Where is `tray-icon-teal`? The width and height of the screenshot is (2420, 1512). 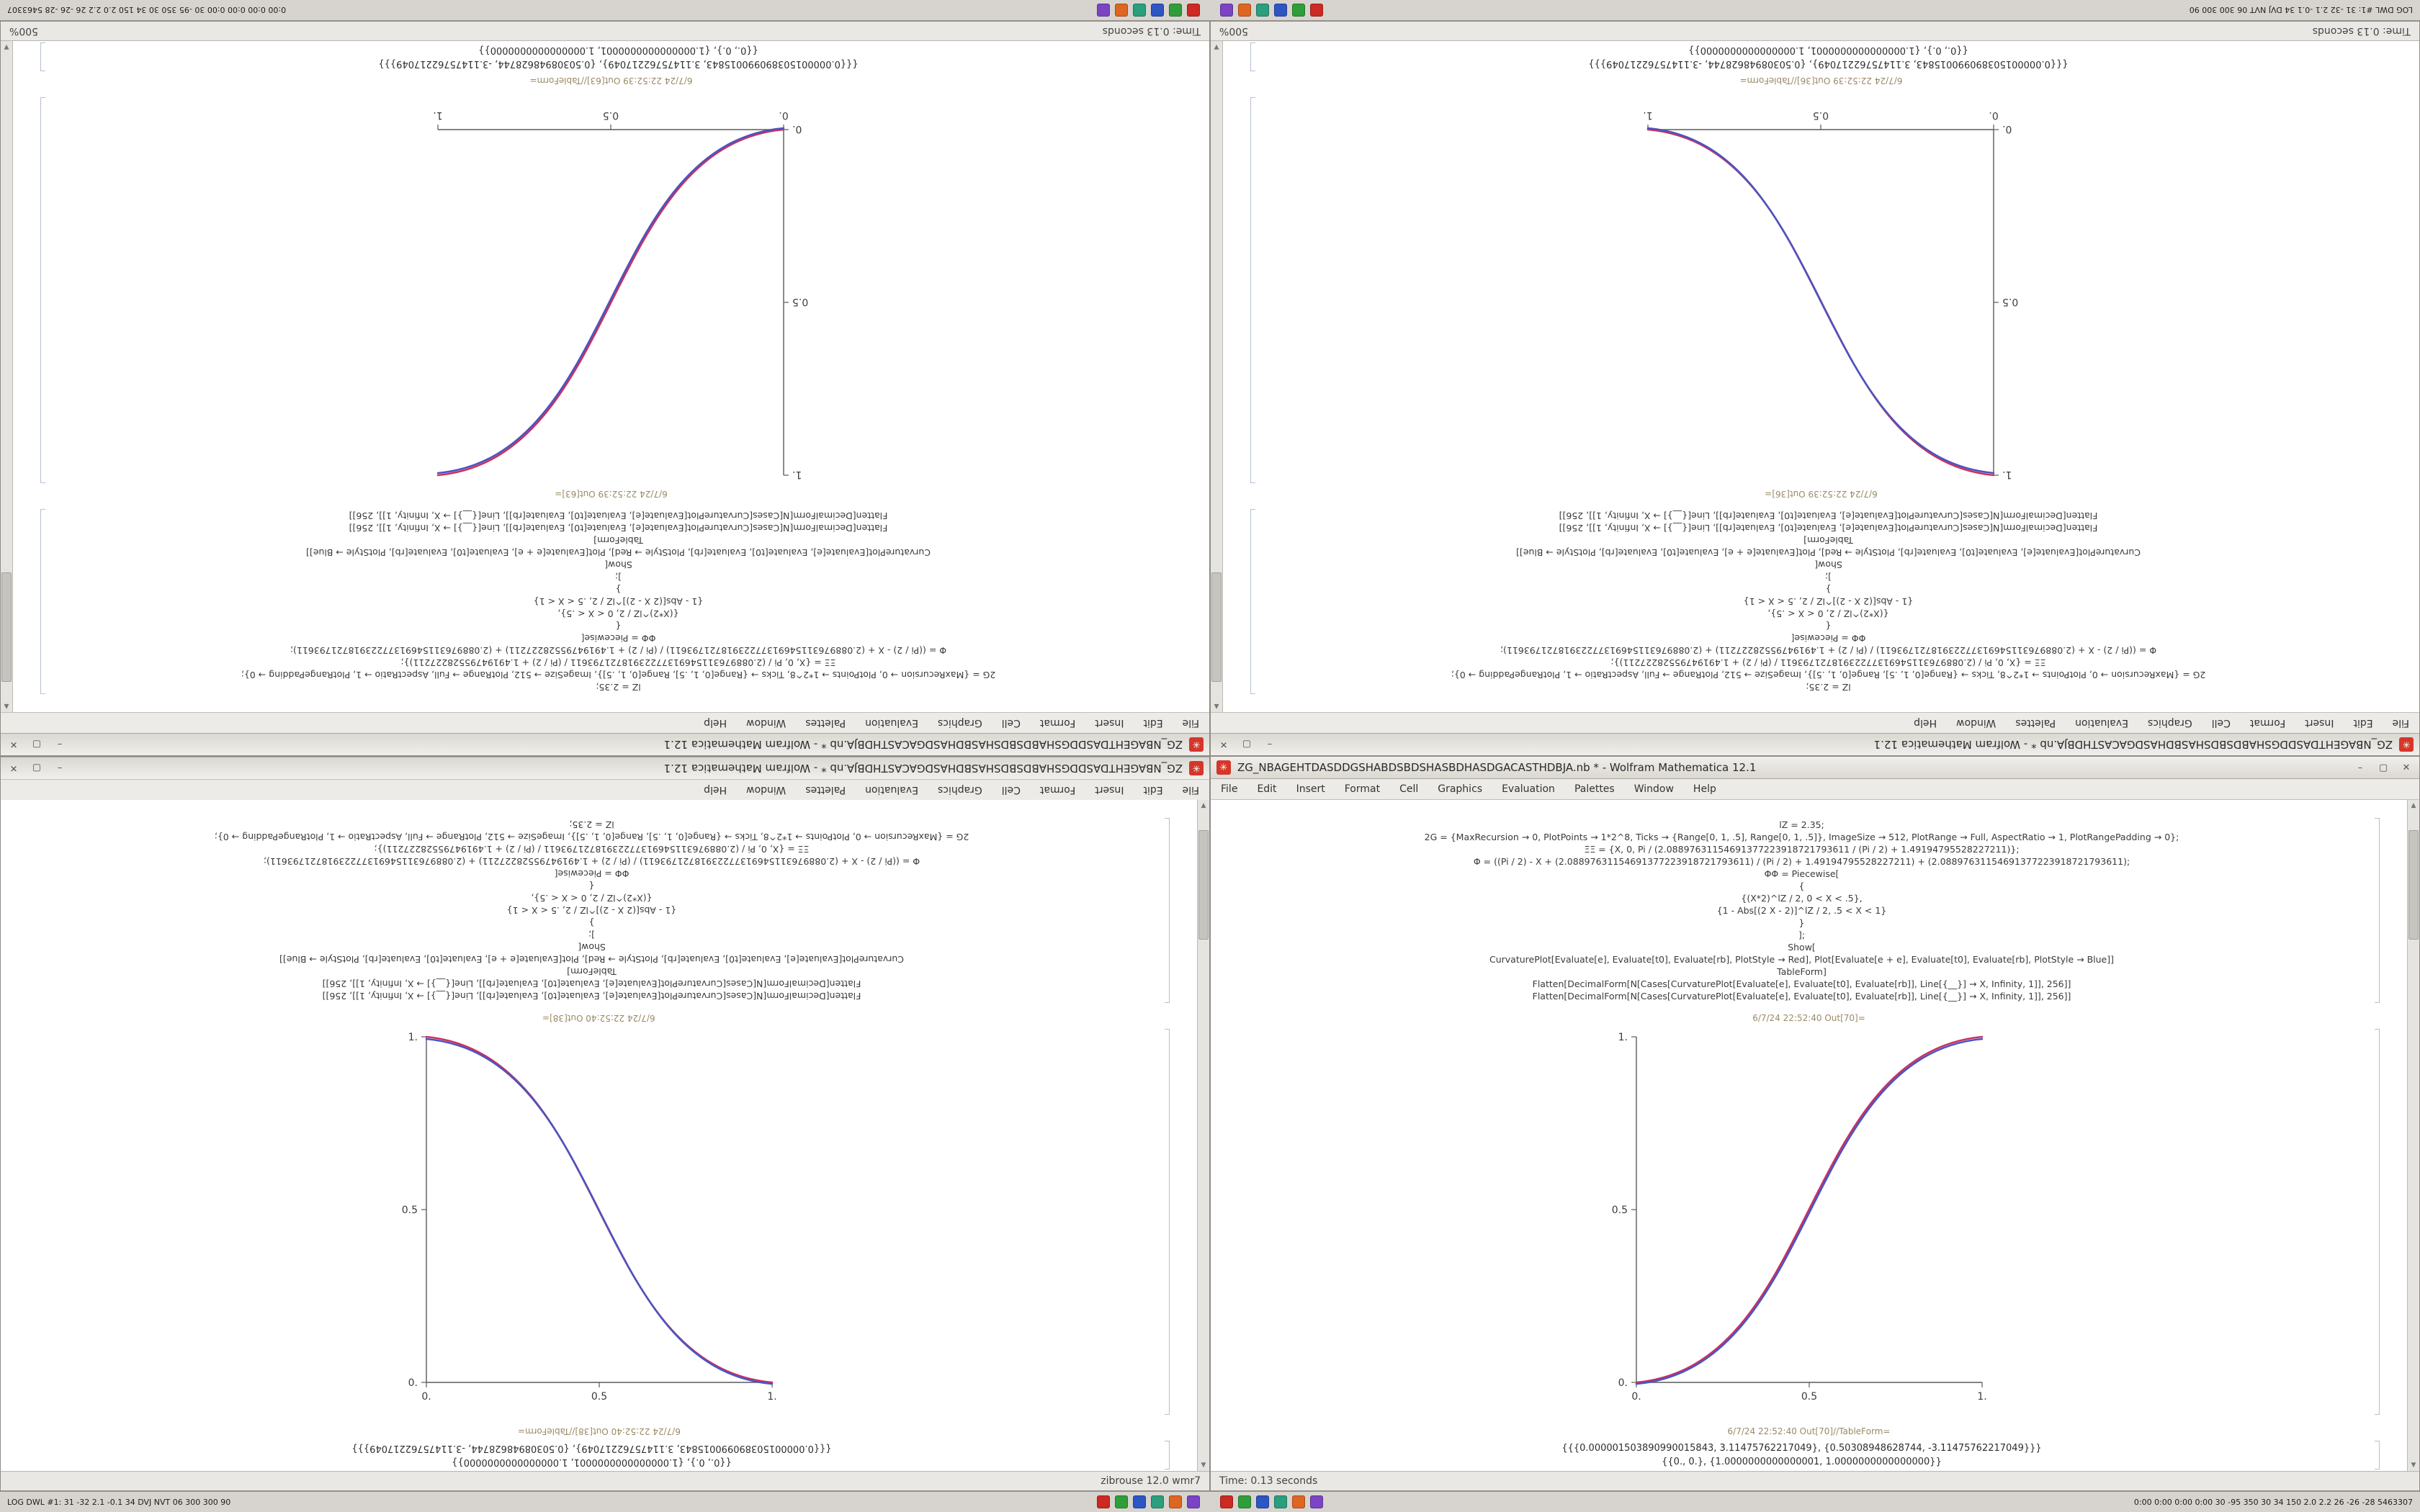 tray-icon-teal is located at coordinates (1280, 1501).